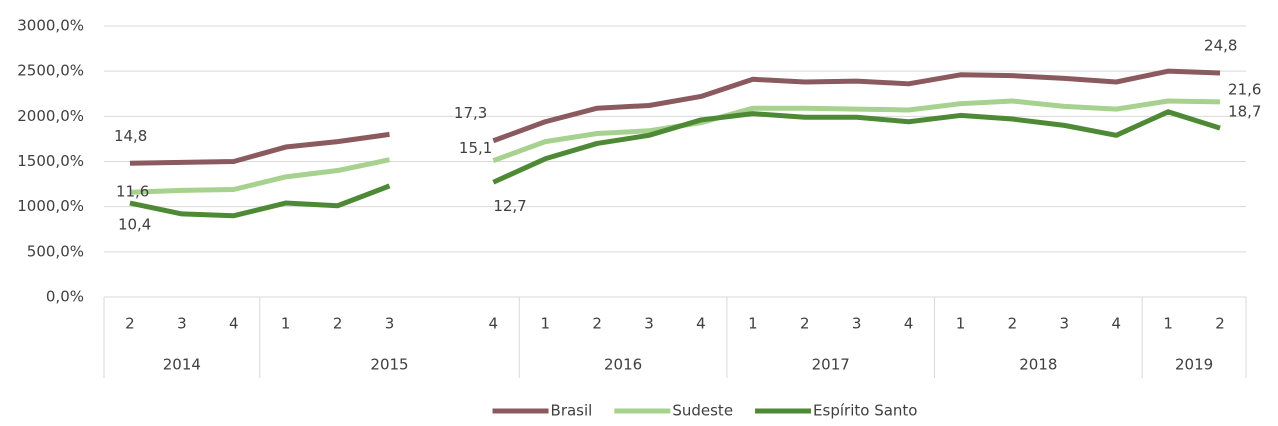  I want to click on year-label: 2015, so click(389, 365).